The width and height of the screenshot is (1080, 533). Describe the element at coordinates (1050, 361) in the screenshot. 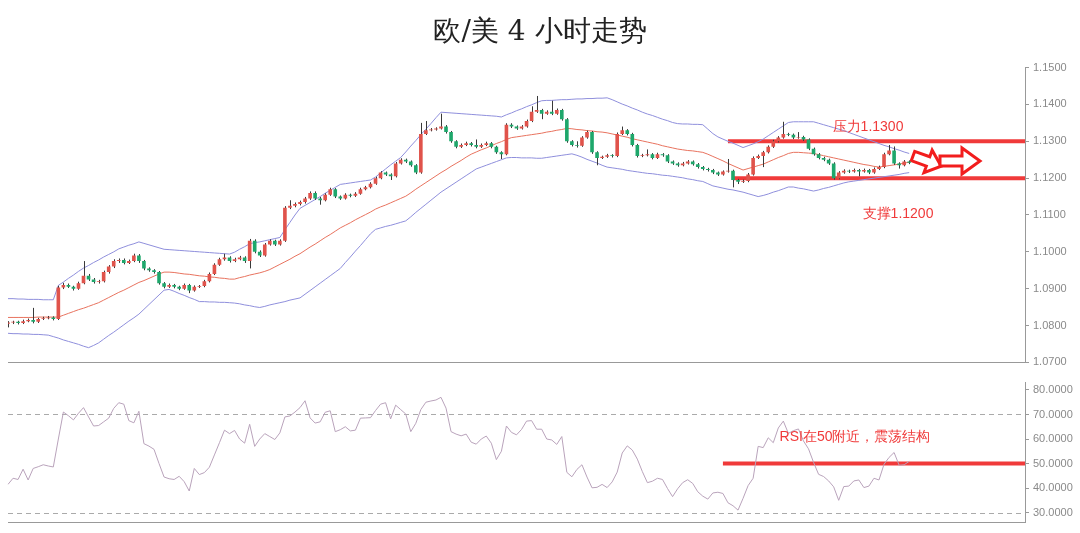

I see `y-tick-label: 1.0700` at that location.